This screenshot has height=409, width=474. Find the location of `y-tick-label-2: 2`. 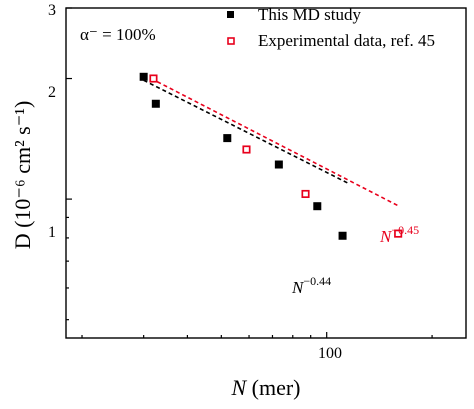

y-tick-label-2: 2 is located at coordinates (52, 92).